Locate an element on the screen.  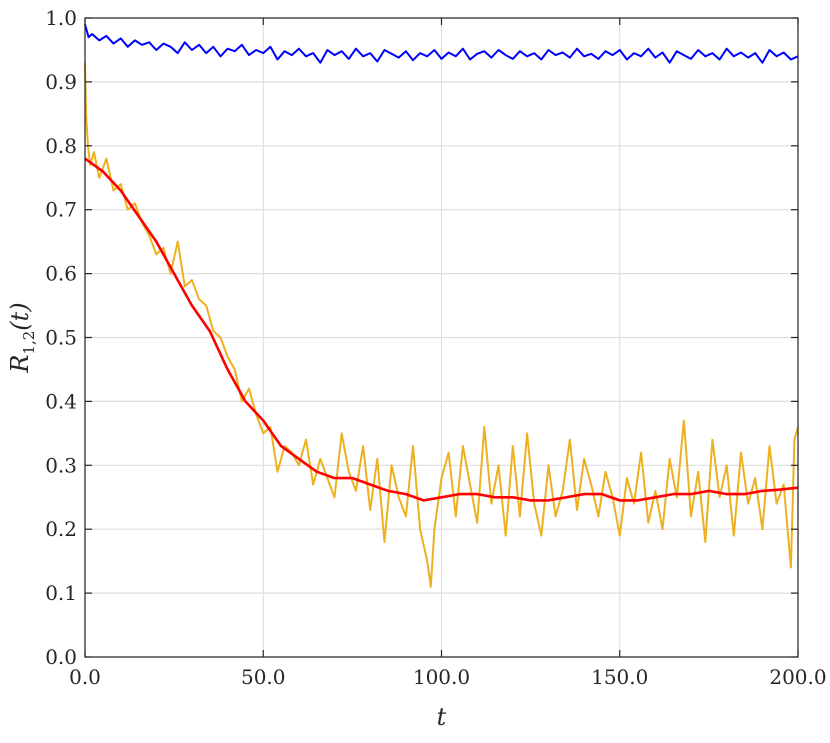
y-axis-label-arg: (t) is located at coordinates (20, 316).